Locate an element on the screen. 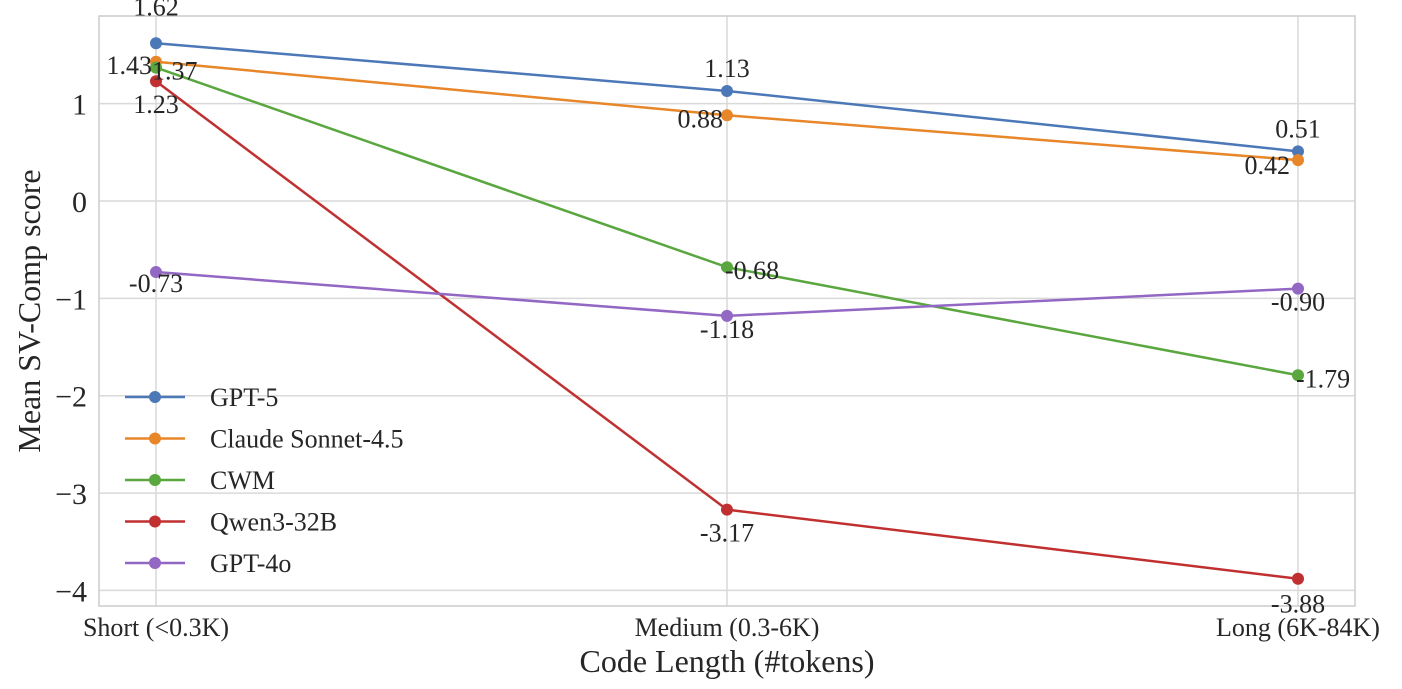 This screenshot has width=1402, height=689. y-tick-label: 1 is located at coordinates (79, 105).